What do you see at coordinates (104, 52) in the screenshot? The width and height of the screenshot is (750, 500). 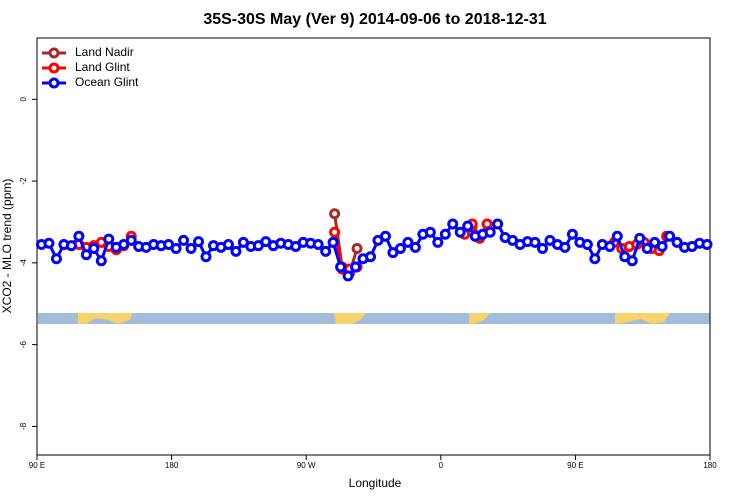 I see `legend-label: Land Nadir` at bounding box center [104, 52].